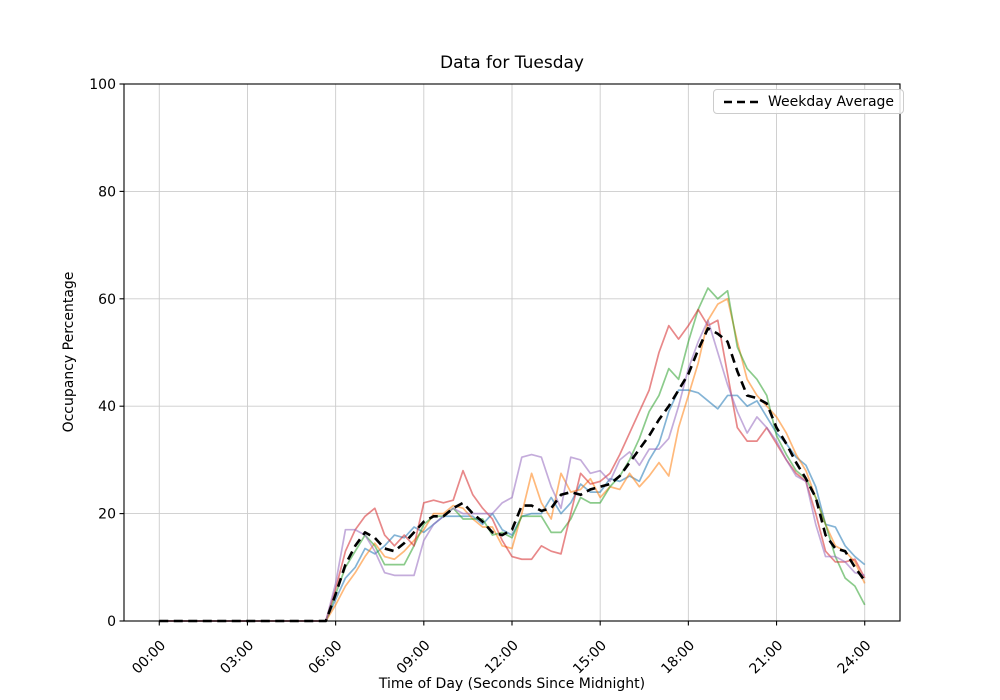 The image size is (1000, 700). What do you see at coordinates (149, 658) in the screenshot?
I see `x-tick-label: 00:00` at bounding box center [149, 658].